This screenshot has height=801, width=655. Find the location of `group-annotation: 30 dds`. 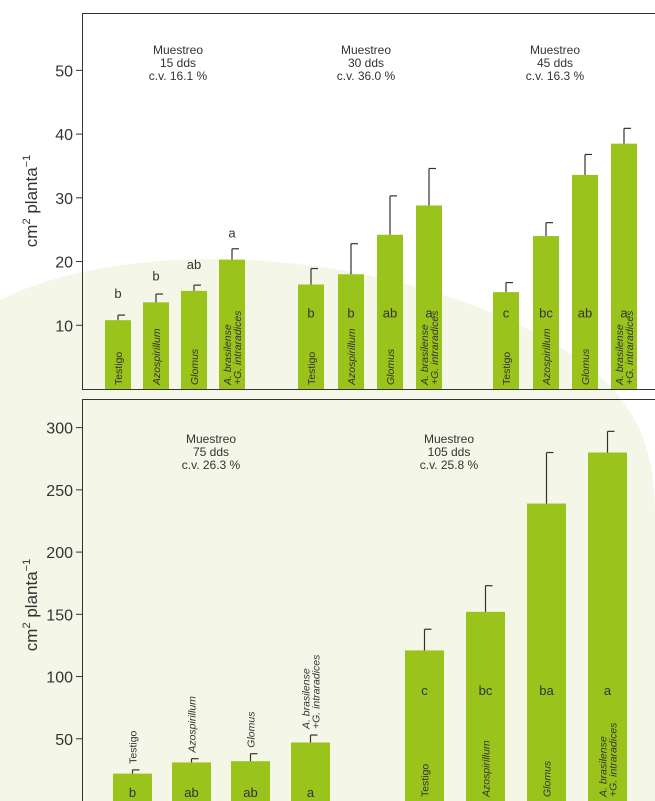

group-annotation: 30 dds is located at coordinates (366, 63).